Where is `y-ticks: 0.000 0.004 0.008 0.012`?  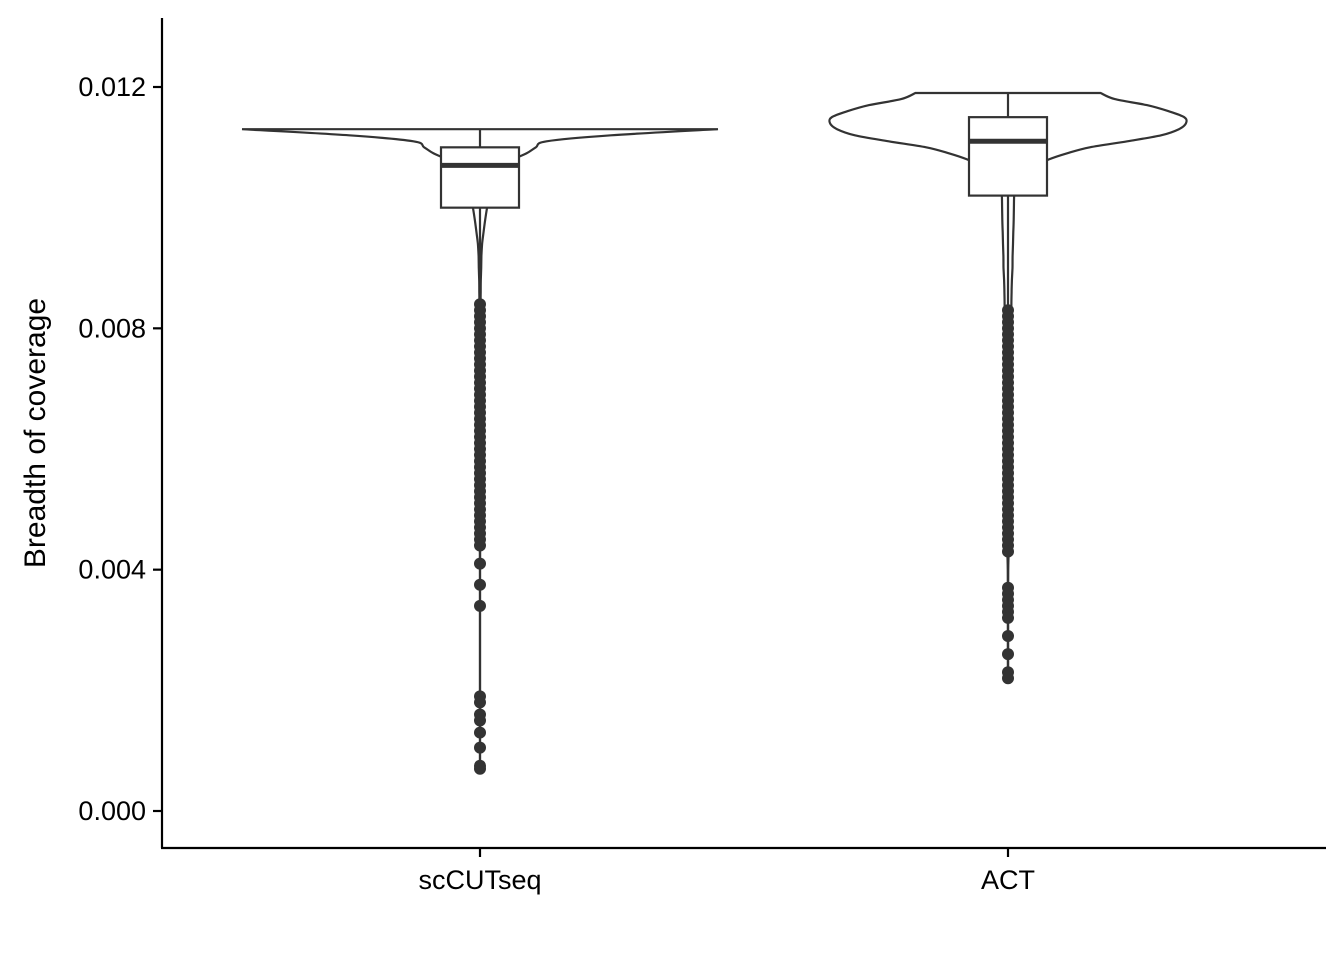 y-ticks: 0.000 0.004 0.008 0.012 is located at coordinates (120, 449).